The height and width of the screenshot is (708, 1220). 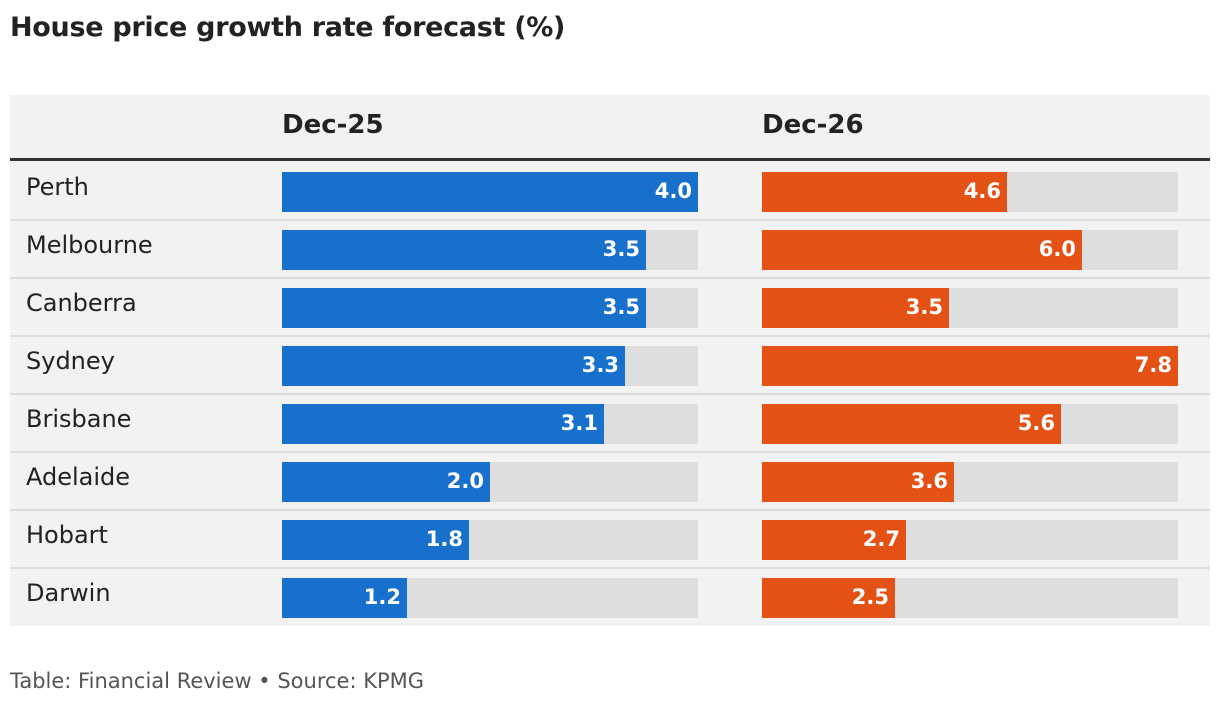 What do you see at coordinates (834, 540) in the screenshot?
I see `bar-dec-26: 2.7` at bounding box center [834, 540].